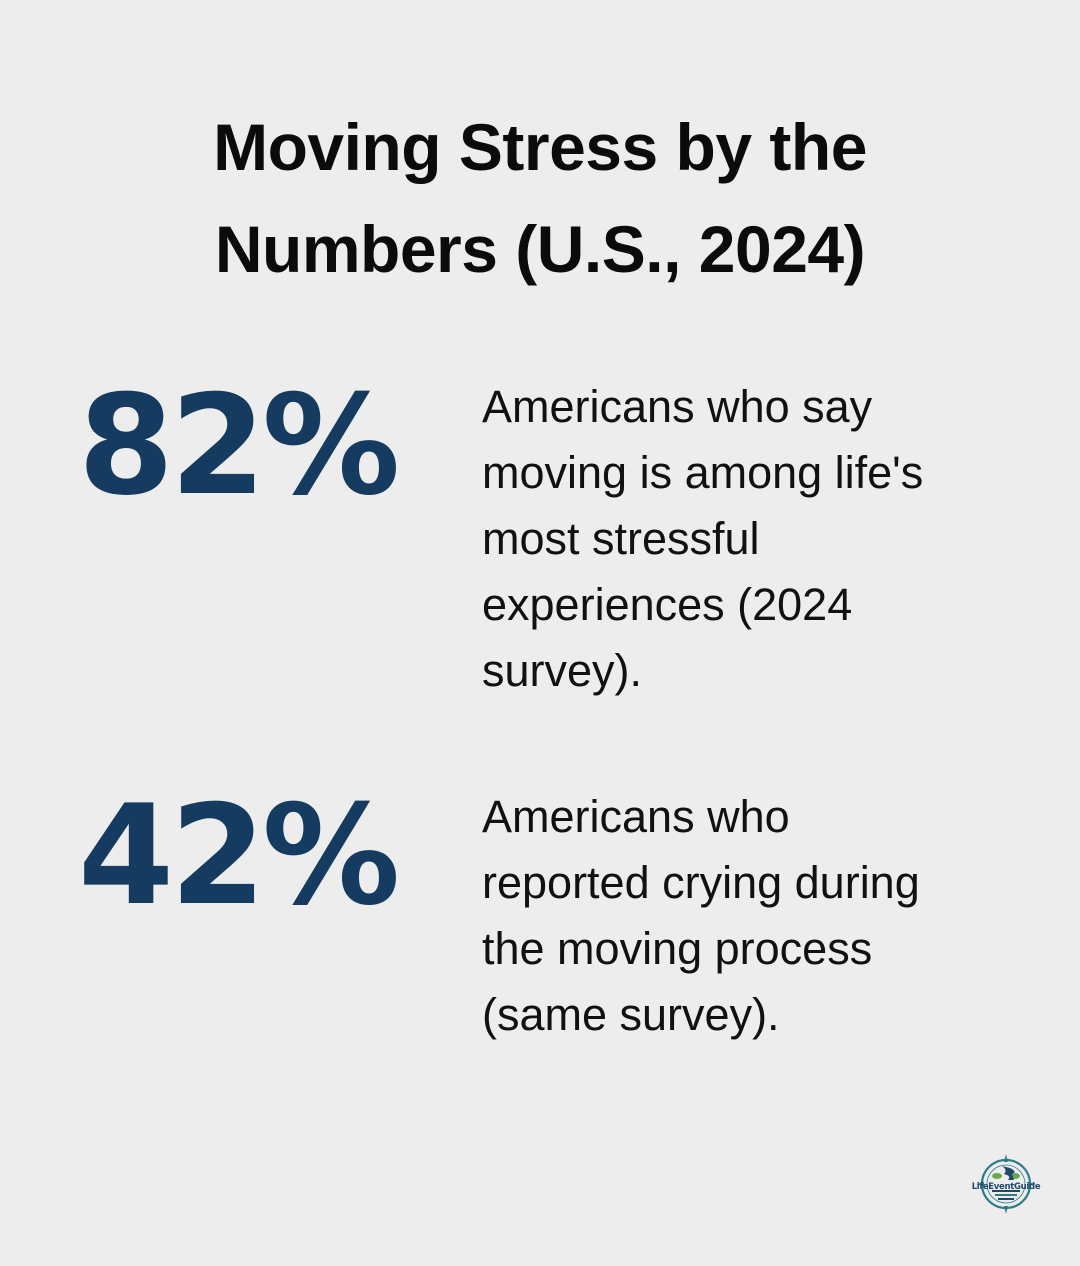  What do you see at coordinates (562, 670) in the screenshot?
I see `desc-line: survey).` at bounding box center [562, 670].